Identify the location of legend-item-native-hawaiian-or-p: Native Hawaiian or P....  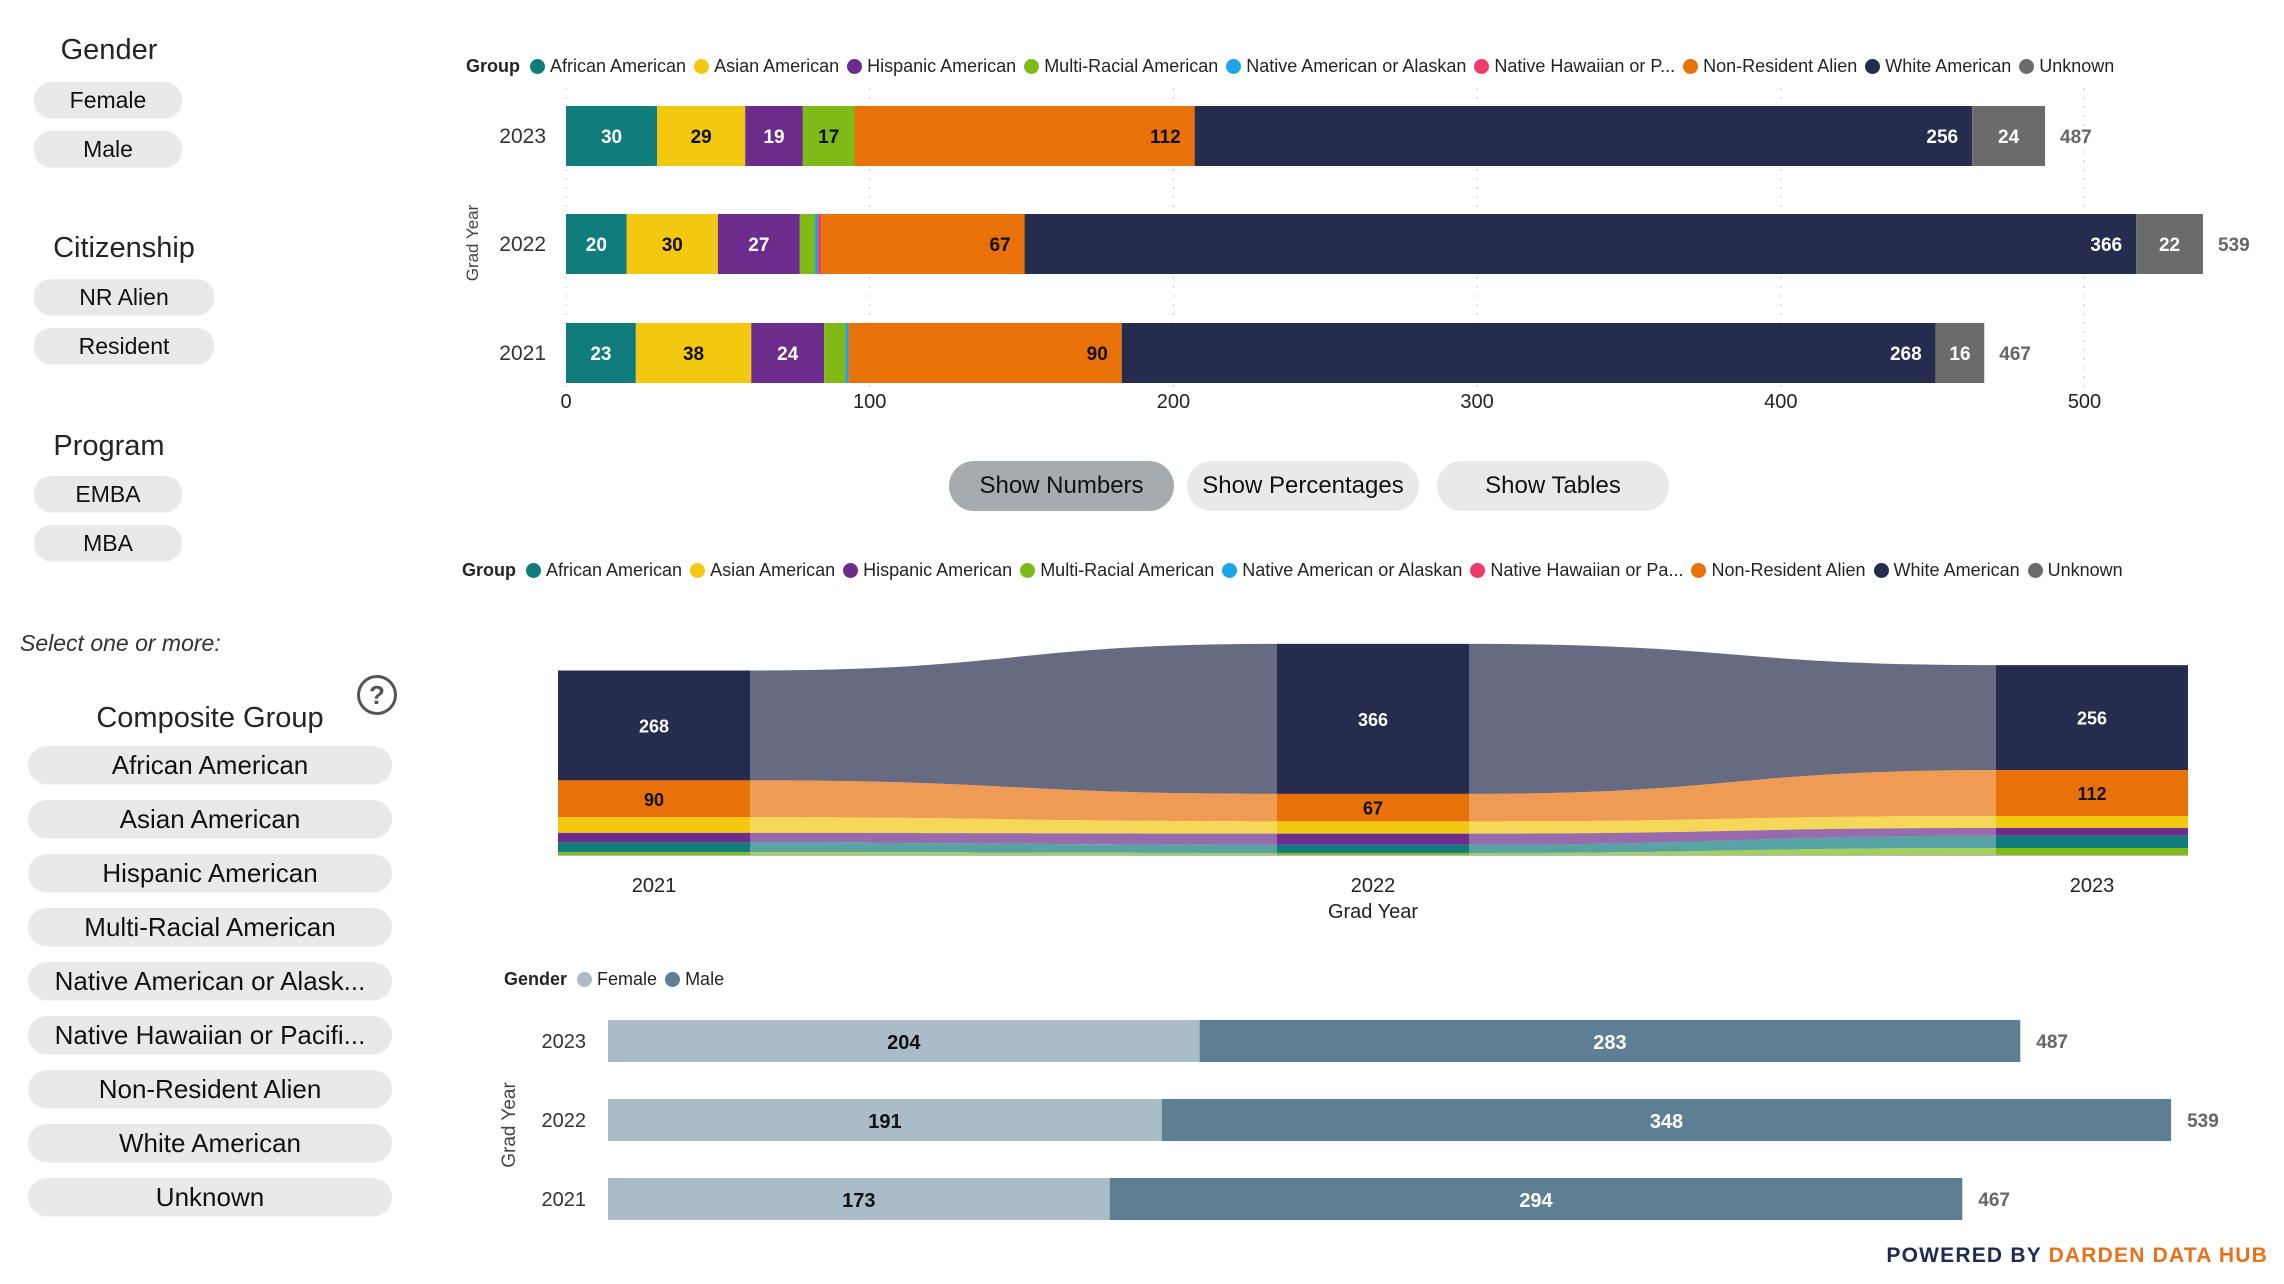
(1574, 66).